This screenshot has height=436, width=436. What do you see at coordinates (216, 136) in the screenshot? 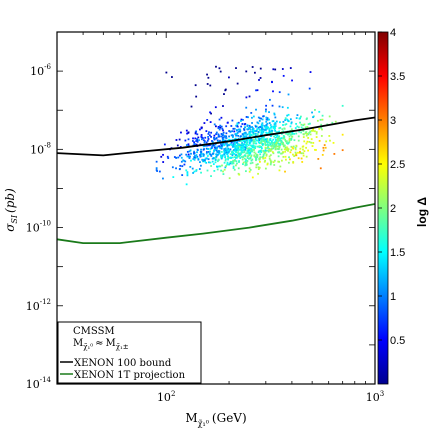
I see `series-line-xenon-100-bound` at bounding box center [216, 136].